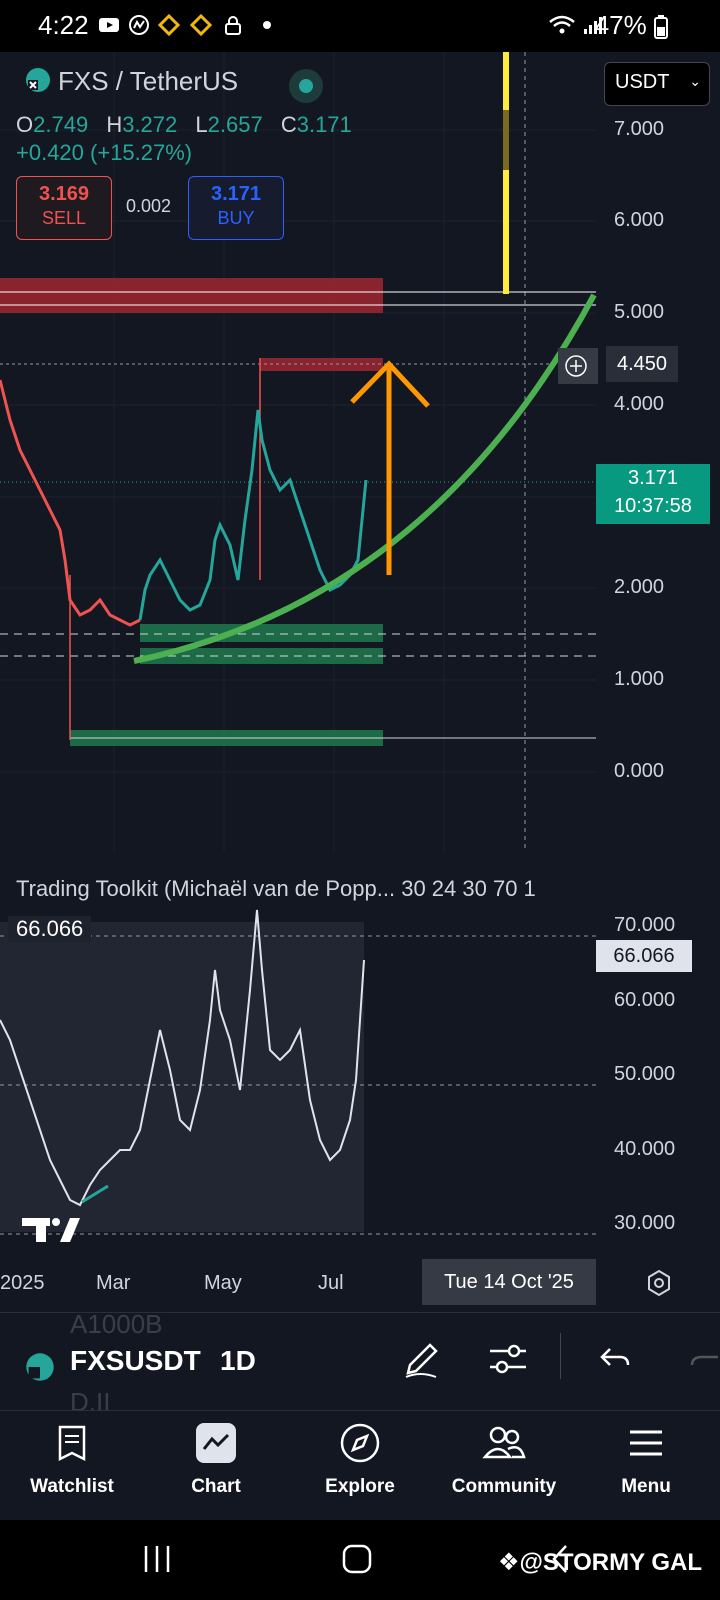  What do you see at coordinates (238, 1360) in the screenshot?
I see `interval-button: 1D` at bounding box center [238, 1360].